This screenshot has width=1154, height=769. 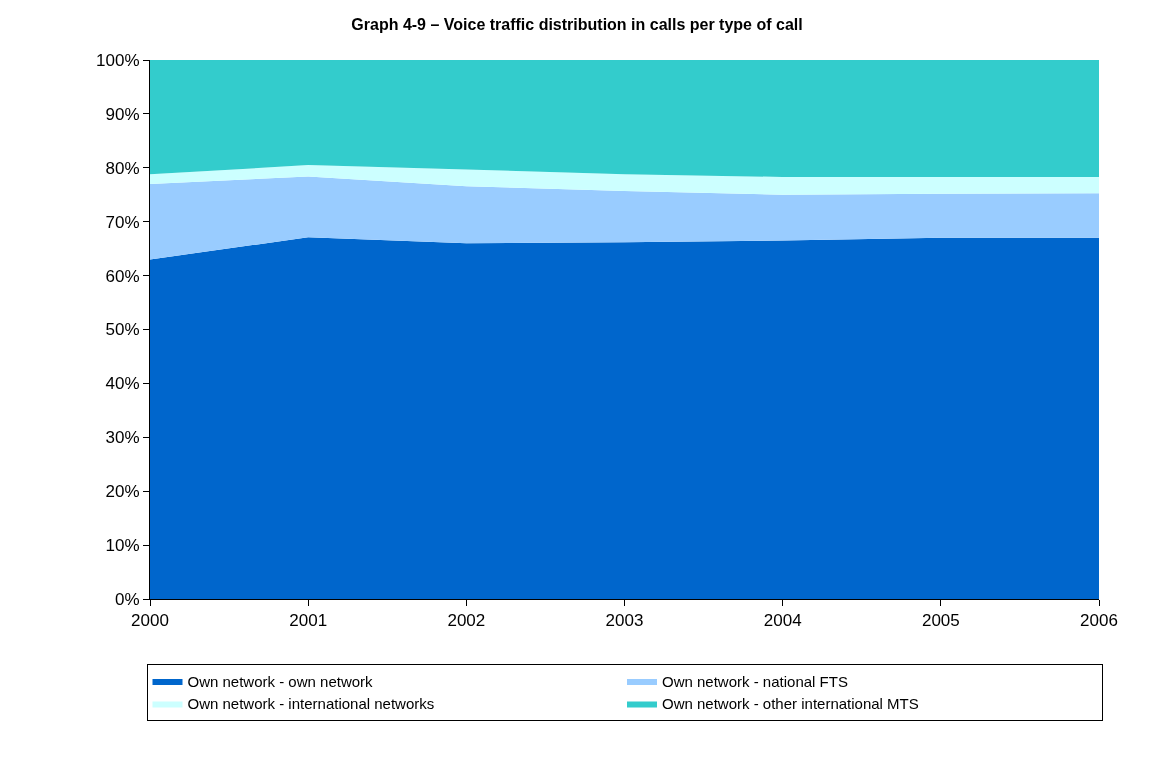 I want to click on legend-label: Own network - own network, so click(x=280, y=681).